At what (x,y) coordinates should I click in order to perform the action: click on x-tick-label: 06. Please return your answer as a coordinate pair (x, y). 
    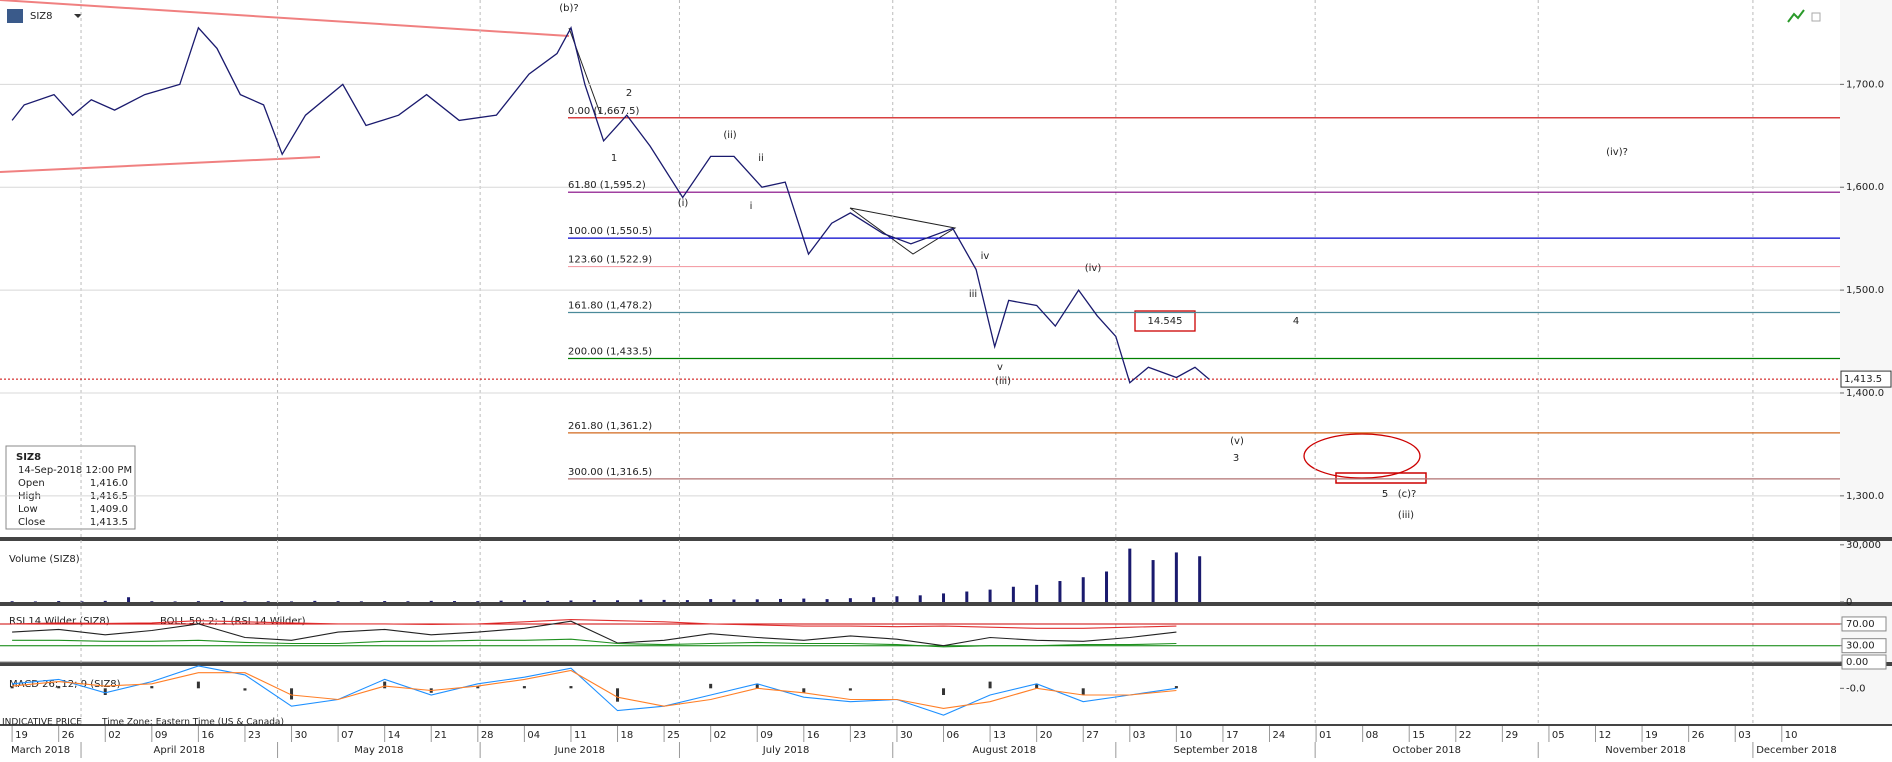
    Looking at the image, I should click on (953, 735).